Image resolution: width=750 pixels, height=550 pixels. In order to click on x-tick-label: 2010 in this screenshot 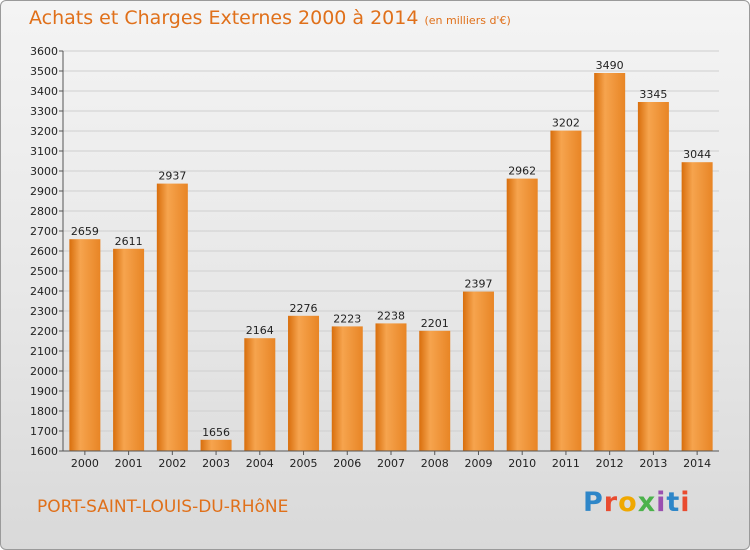, I will do `click(522, 463)`.